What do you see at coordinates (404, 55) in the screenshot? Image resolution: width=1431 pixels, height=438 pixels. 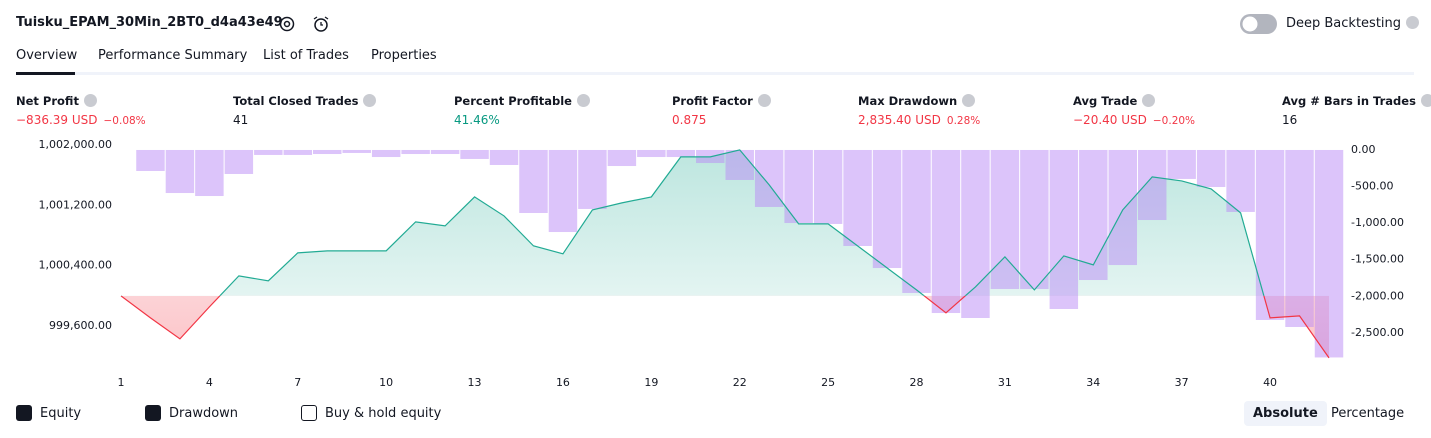 I see `tab: Properties` at bounding box center [404, 55].